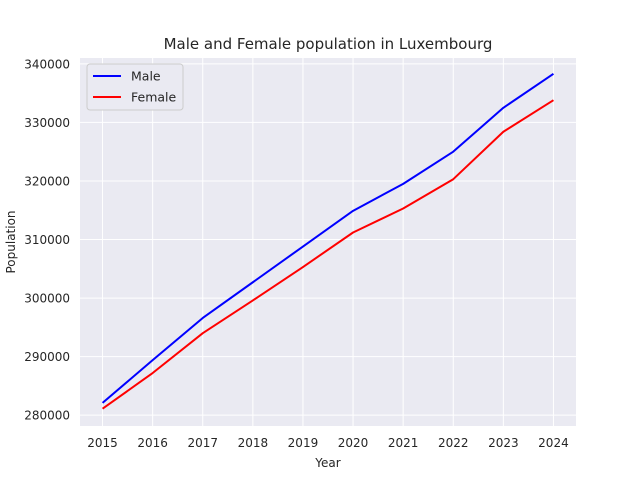  I want to click on chart-title: Male and Female population in Luxembourg, so click(328, 44).